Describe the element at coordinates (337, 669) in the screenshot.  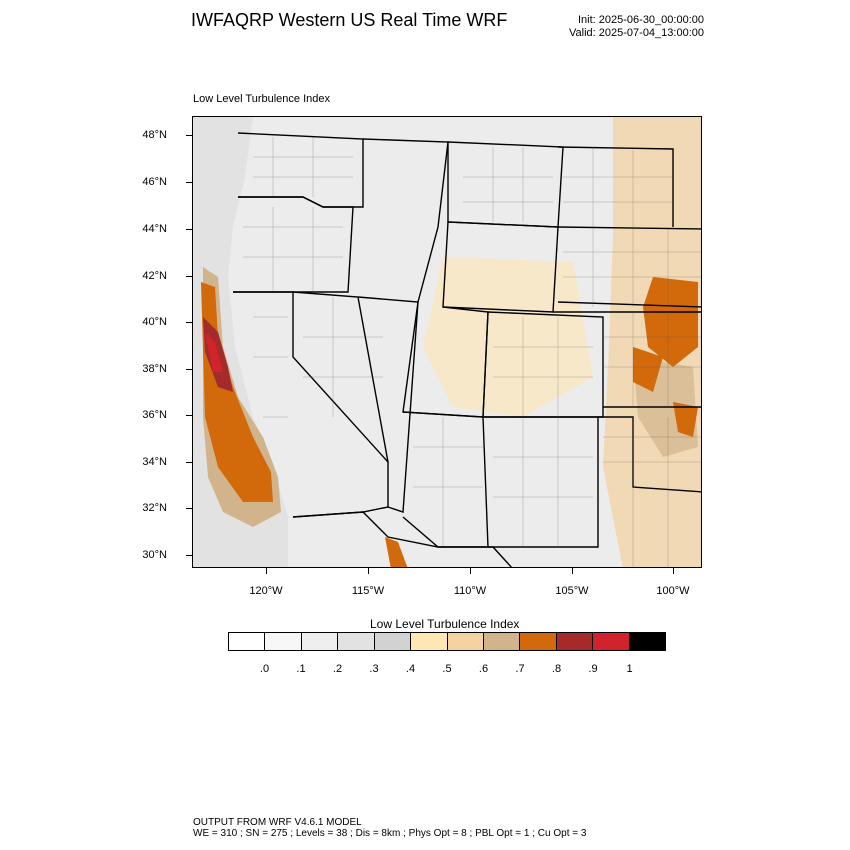
I see `legend-label: .2` at that location.